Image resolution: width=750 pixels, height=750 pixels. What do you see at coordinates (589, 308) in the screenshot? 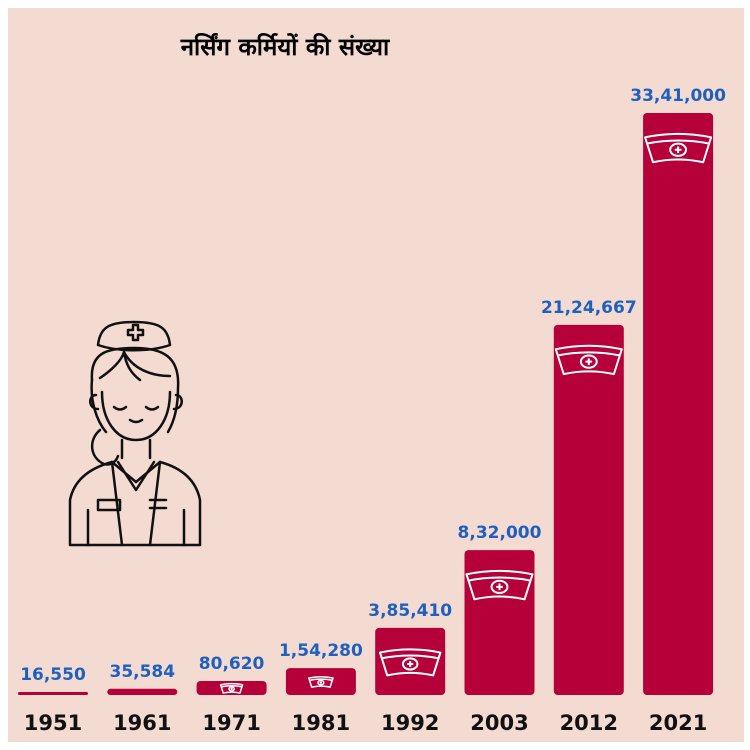
I see `value-label-2012: 21,24,667` at bounding box center [589, 308].